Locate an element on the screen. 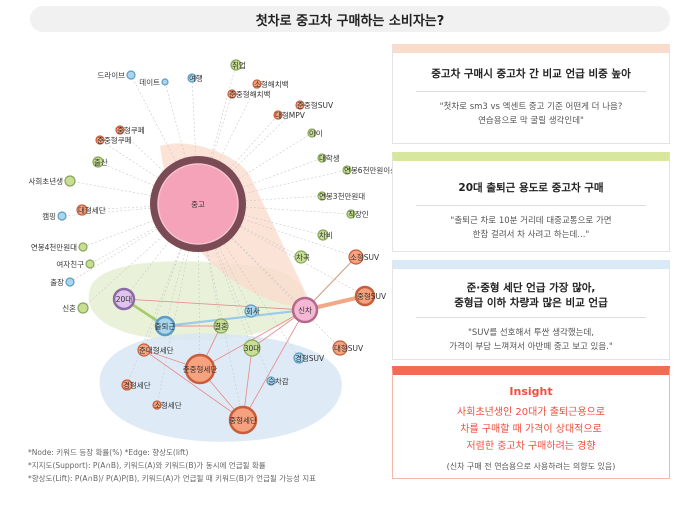  node-label: 중형쿠페 is located at coordinates (131, 130).